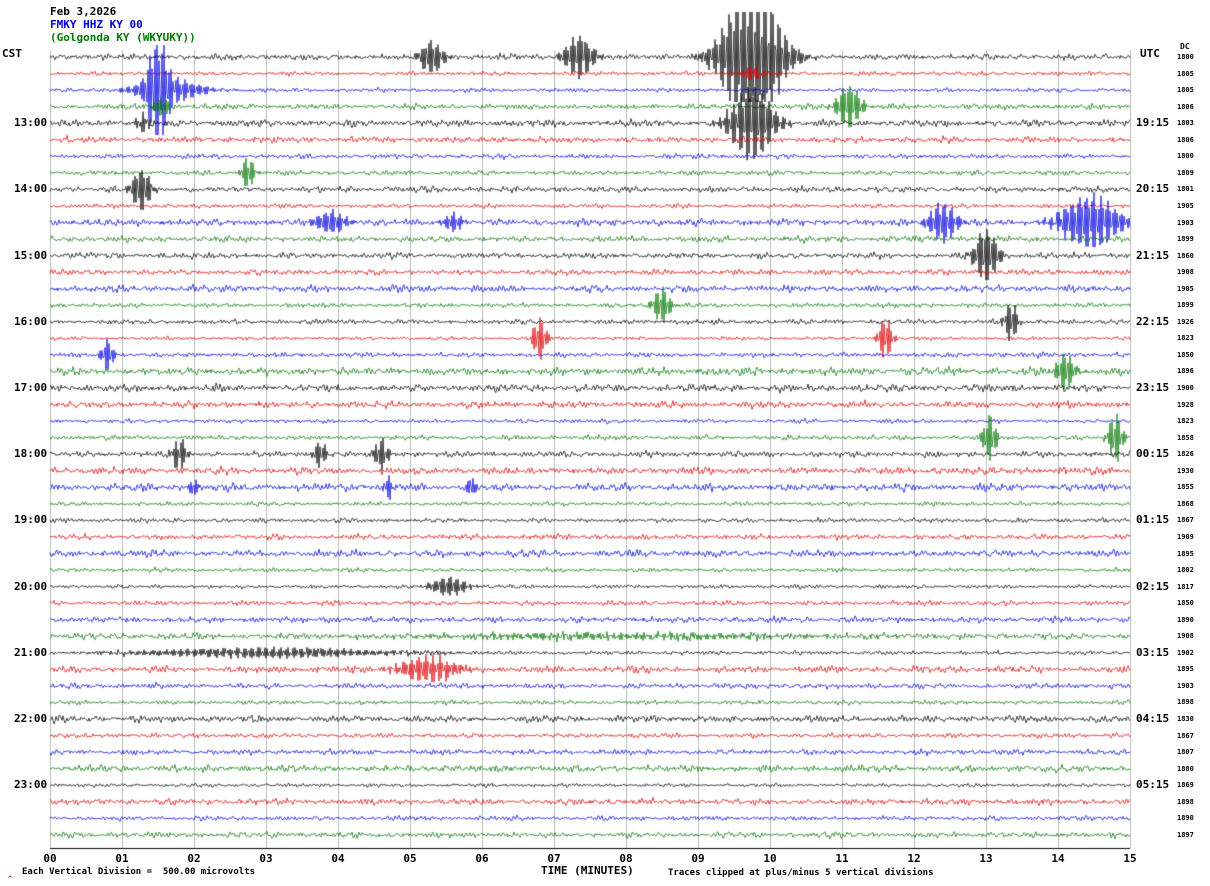 The image size is (1210, 886). Describe the element at coordinates (1185, 536) in the screenshot. I see `dc-value: 1909` at that location.